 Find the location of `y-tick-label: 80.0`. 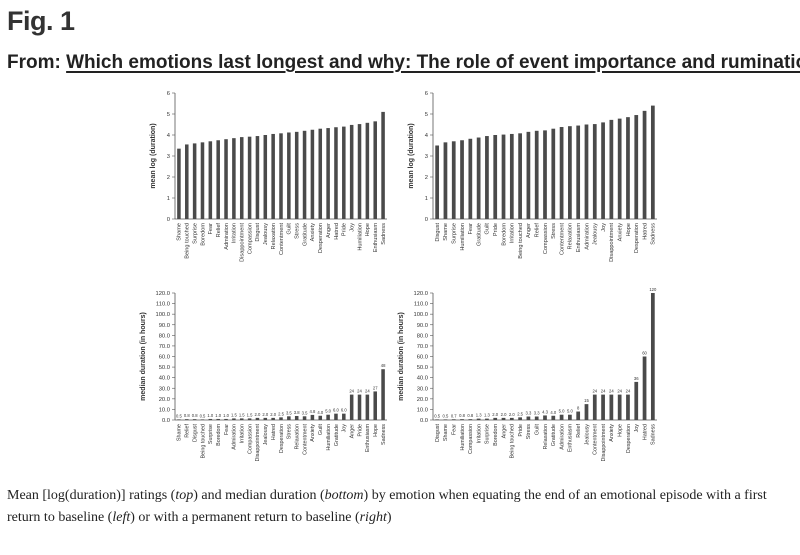

y-tick-label: 80.0 is located at coordinates (164, 336).